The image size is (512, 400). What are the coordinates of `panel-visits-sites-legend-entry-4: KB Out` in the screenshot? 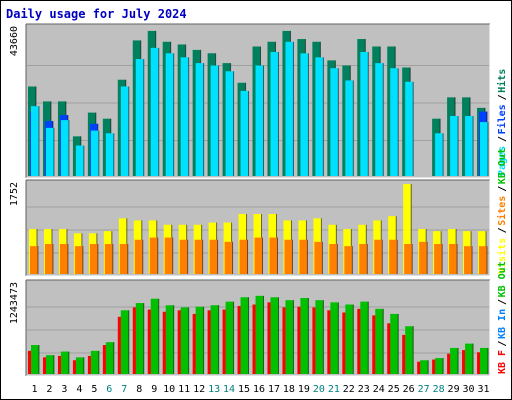 It's located at (502, 166).